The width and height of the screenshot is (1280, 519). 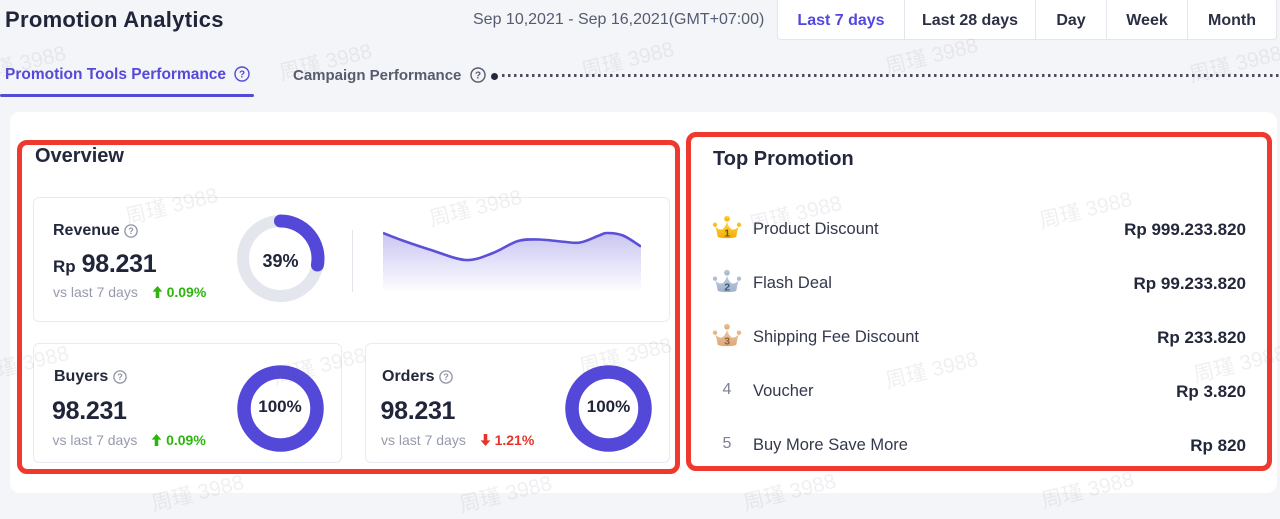 I want to click on svg-text: 2, so click(x=727, y=287).